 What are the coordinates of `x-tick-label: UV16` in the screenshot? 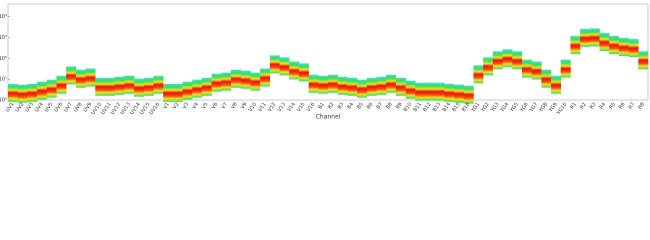 It's located at (155, 109).